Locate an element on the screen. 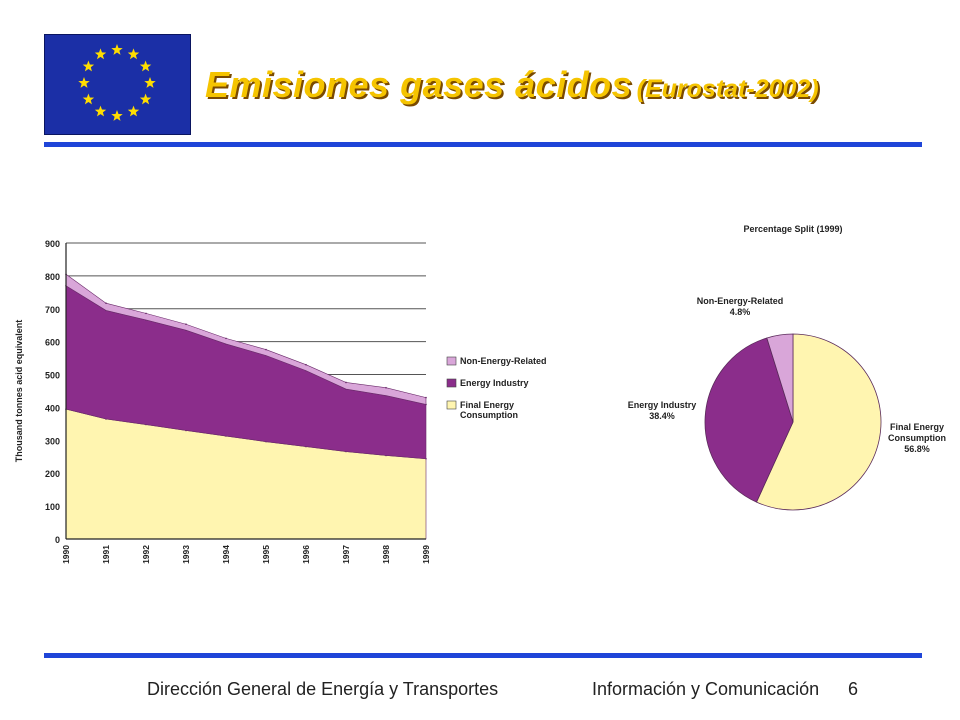 The width and height of the screenshot is (960, 720). legend-label: Final Energy is located at coordinates (487, 405).